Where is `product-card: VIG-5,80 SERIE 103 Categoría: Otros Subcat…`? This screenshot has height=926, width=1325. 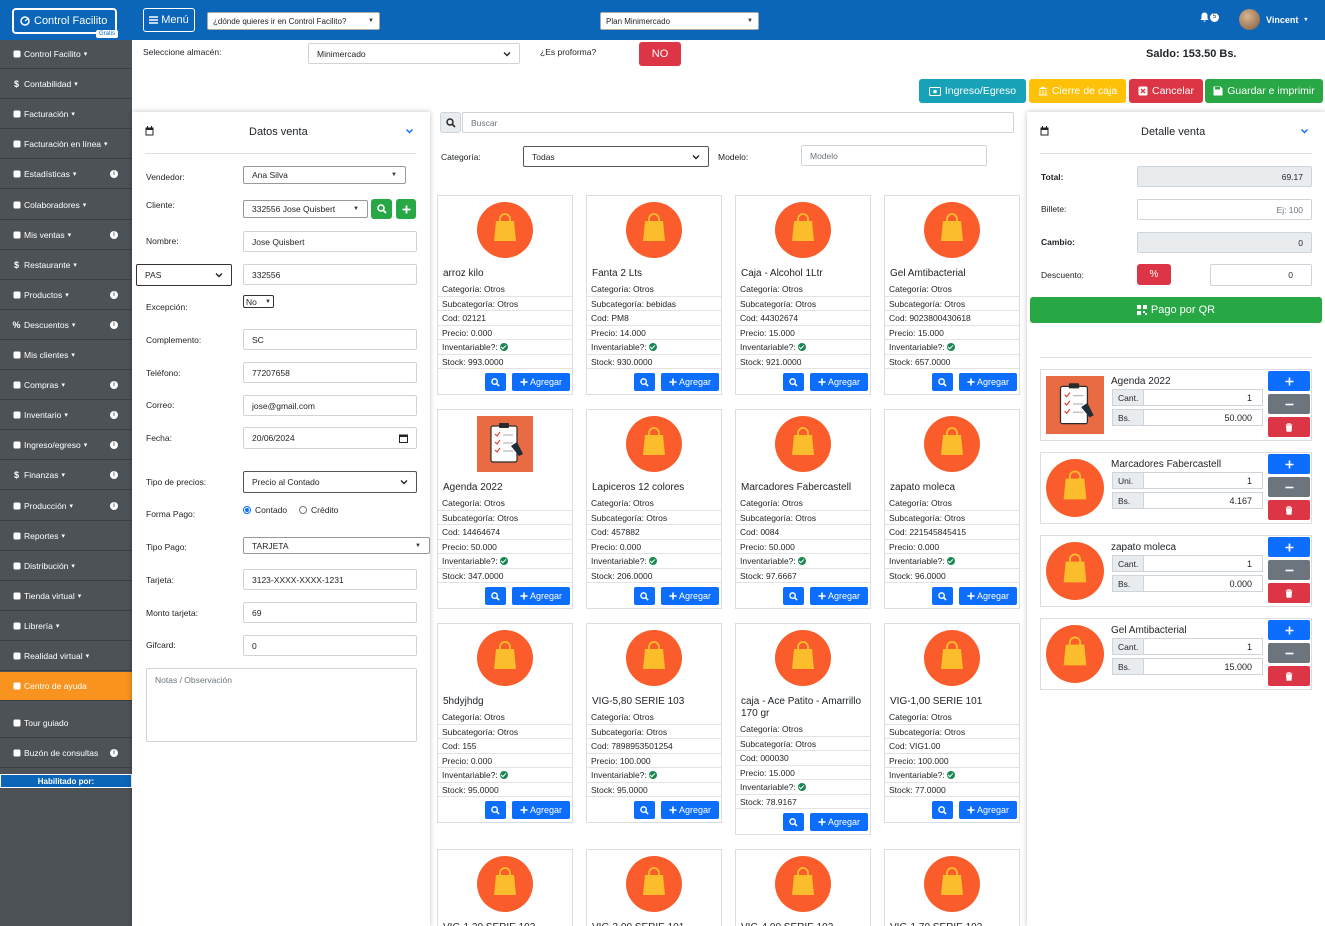
product-card: VIG-5,80 SERIE 103 Categoría: Otros Subcat… is located at coordinates (654, 723).